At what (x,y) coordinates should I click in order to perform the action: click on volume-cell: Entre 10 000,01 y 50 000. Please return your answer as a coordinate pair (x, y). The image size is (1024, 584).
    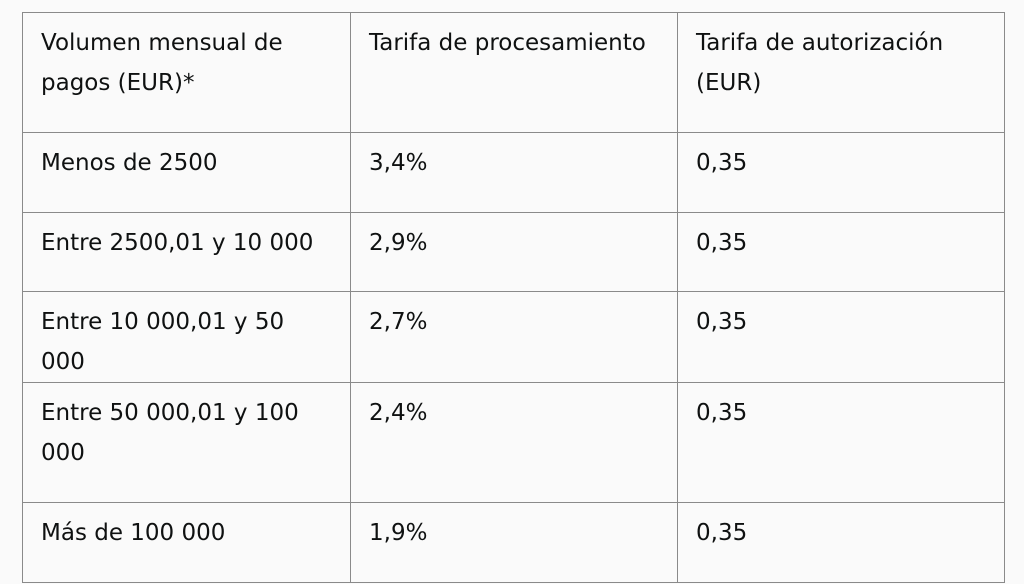
    Looking at the image, I should click on (186, 337).